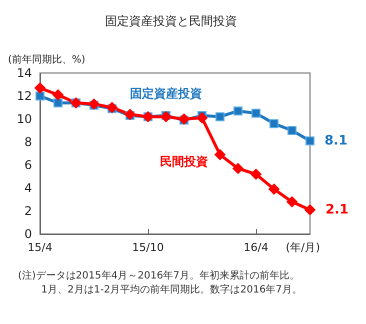  What do you see at coordinates (40, 247) in the screenshot?
I see `x-tick-label: 15/4` at bounding box center [40, 247].